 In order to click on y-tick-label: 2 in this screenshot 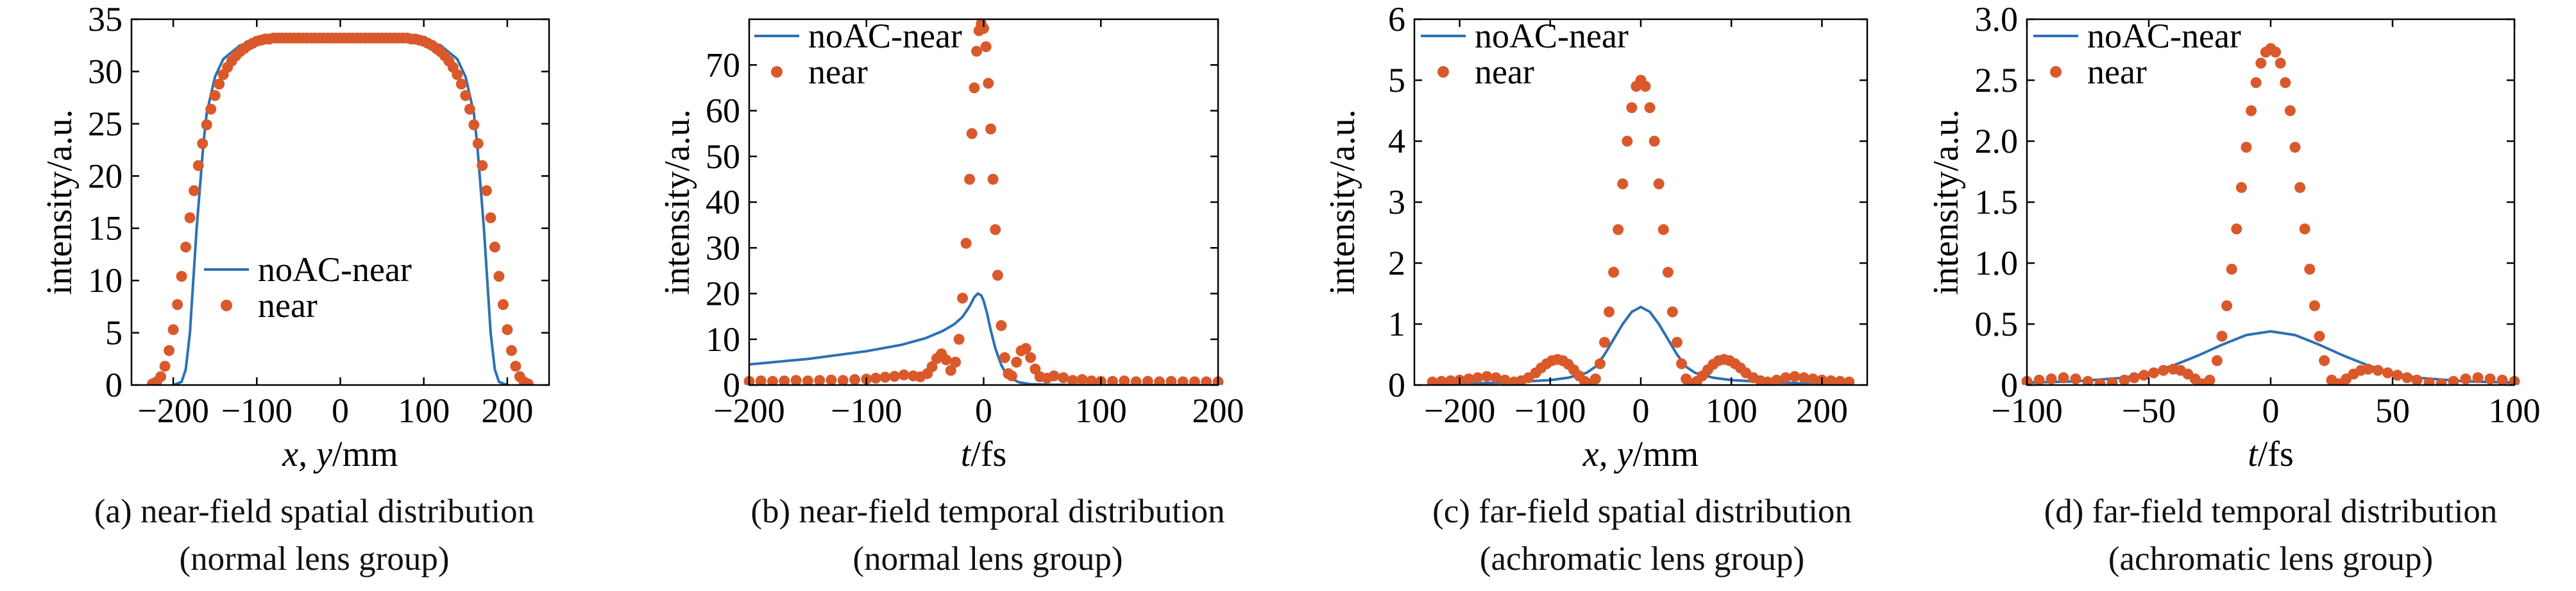, I will do `click(1396, 263)`.